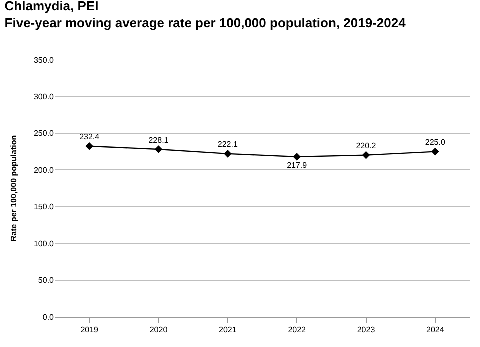 This screenshot has height=347, width=480. Describe the element at coordinates (44, 170) in the screenshot. I see `y-tick-label: 200.0` at that location.